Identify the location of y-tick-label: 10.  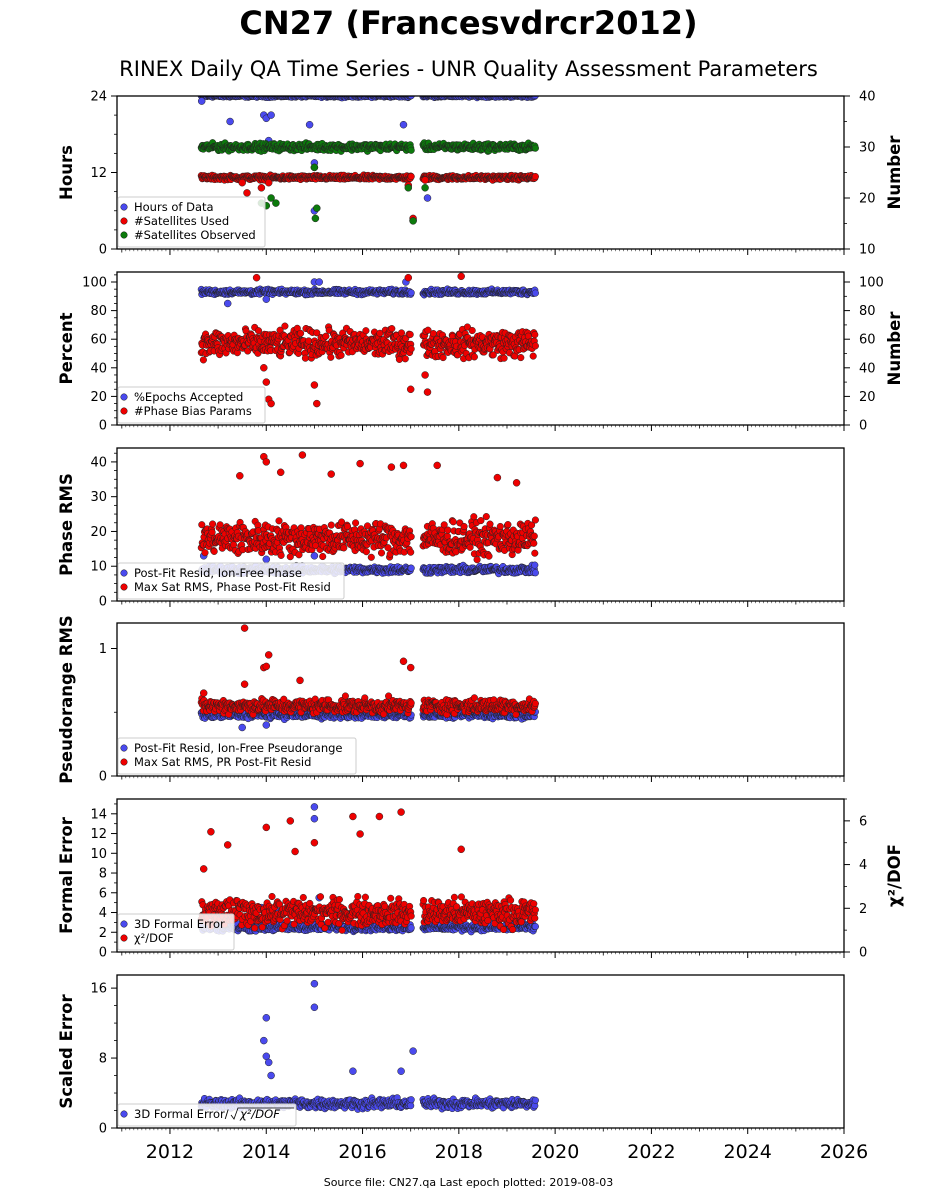
(98, 567).